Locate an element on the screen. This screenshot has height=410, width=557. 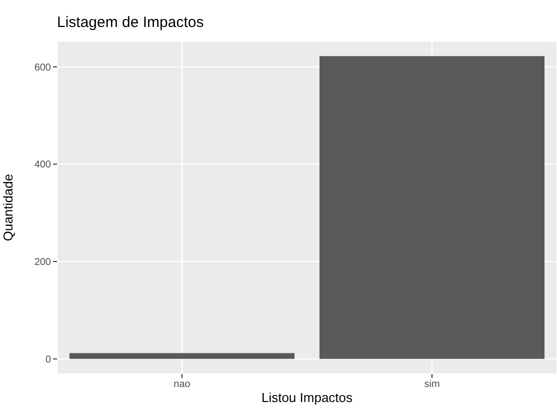
y-tick-label: 0 is located at coordinates (48, 360).